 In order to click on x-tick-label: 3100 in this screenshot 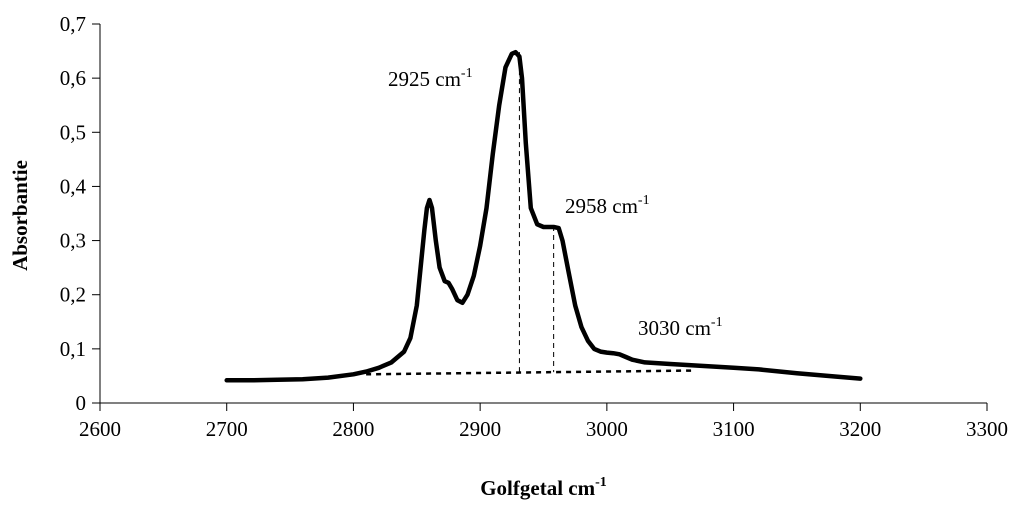, I will do `click(734, 429)`.